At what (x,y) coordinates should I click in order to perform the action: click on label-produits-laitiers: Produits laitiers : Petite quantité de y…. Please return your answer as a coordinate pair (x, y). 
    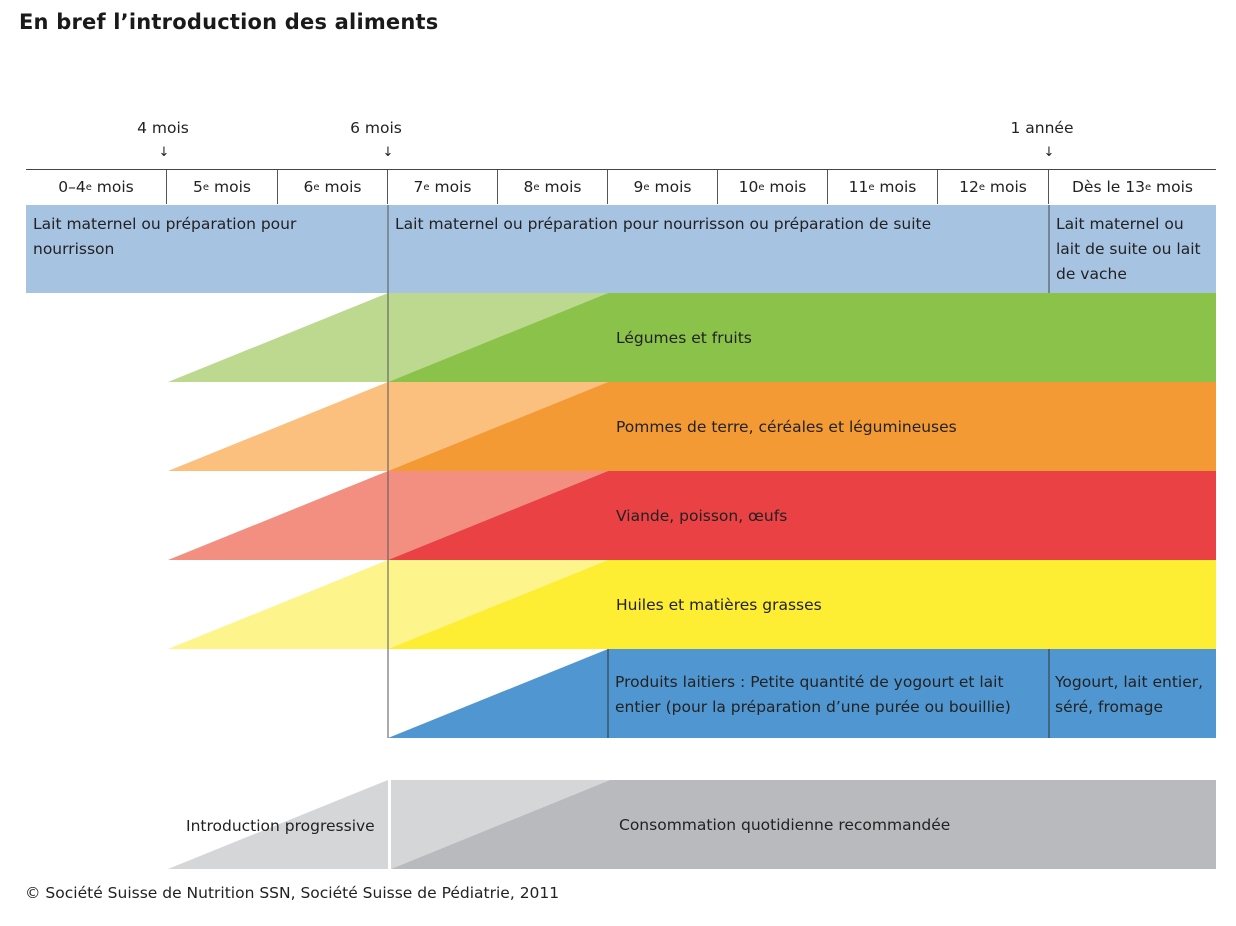
    Looking at the image, I should click on (813, 694).